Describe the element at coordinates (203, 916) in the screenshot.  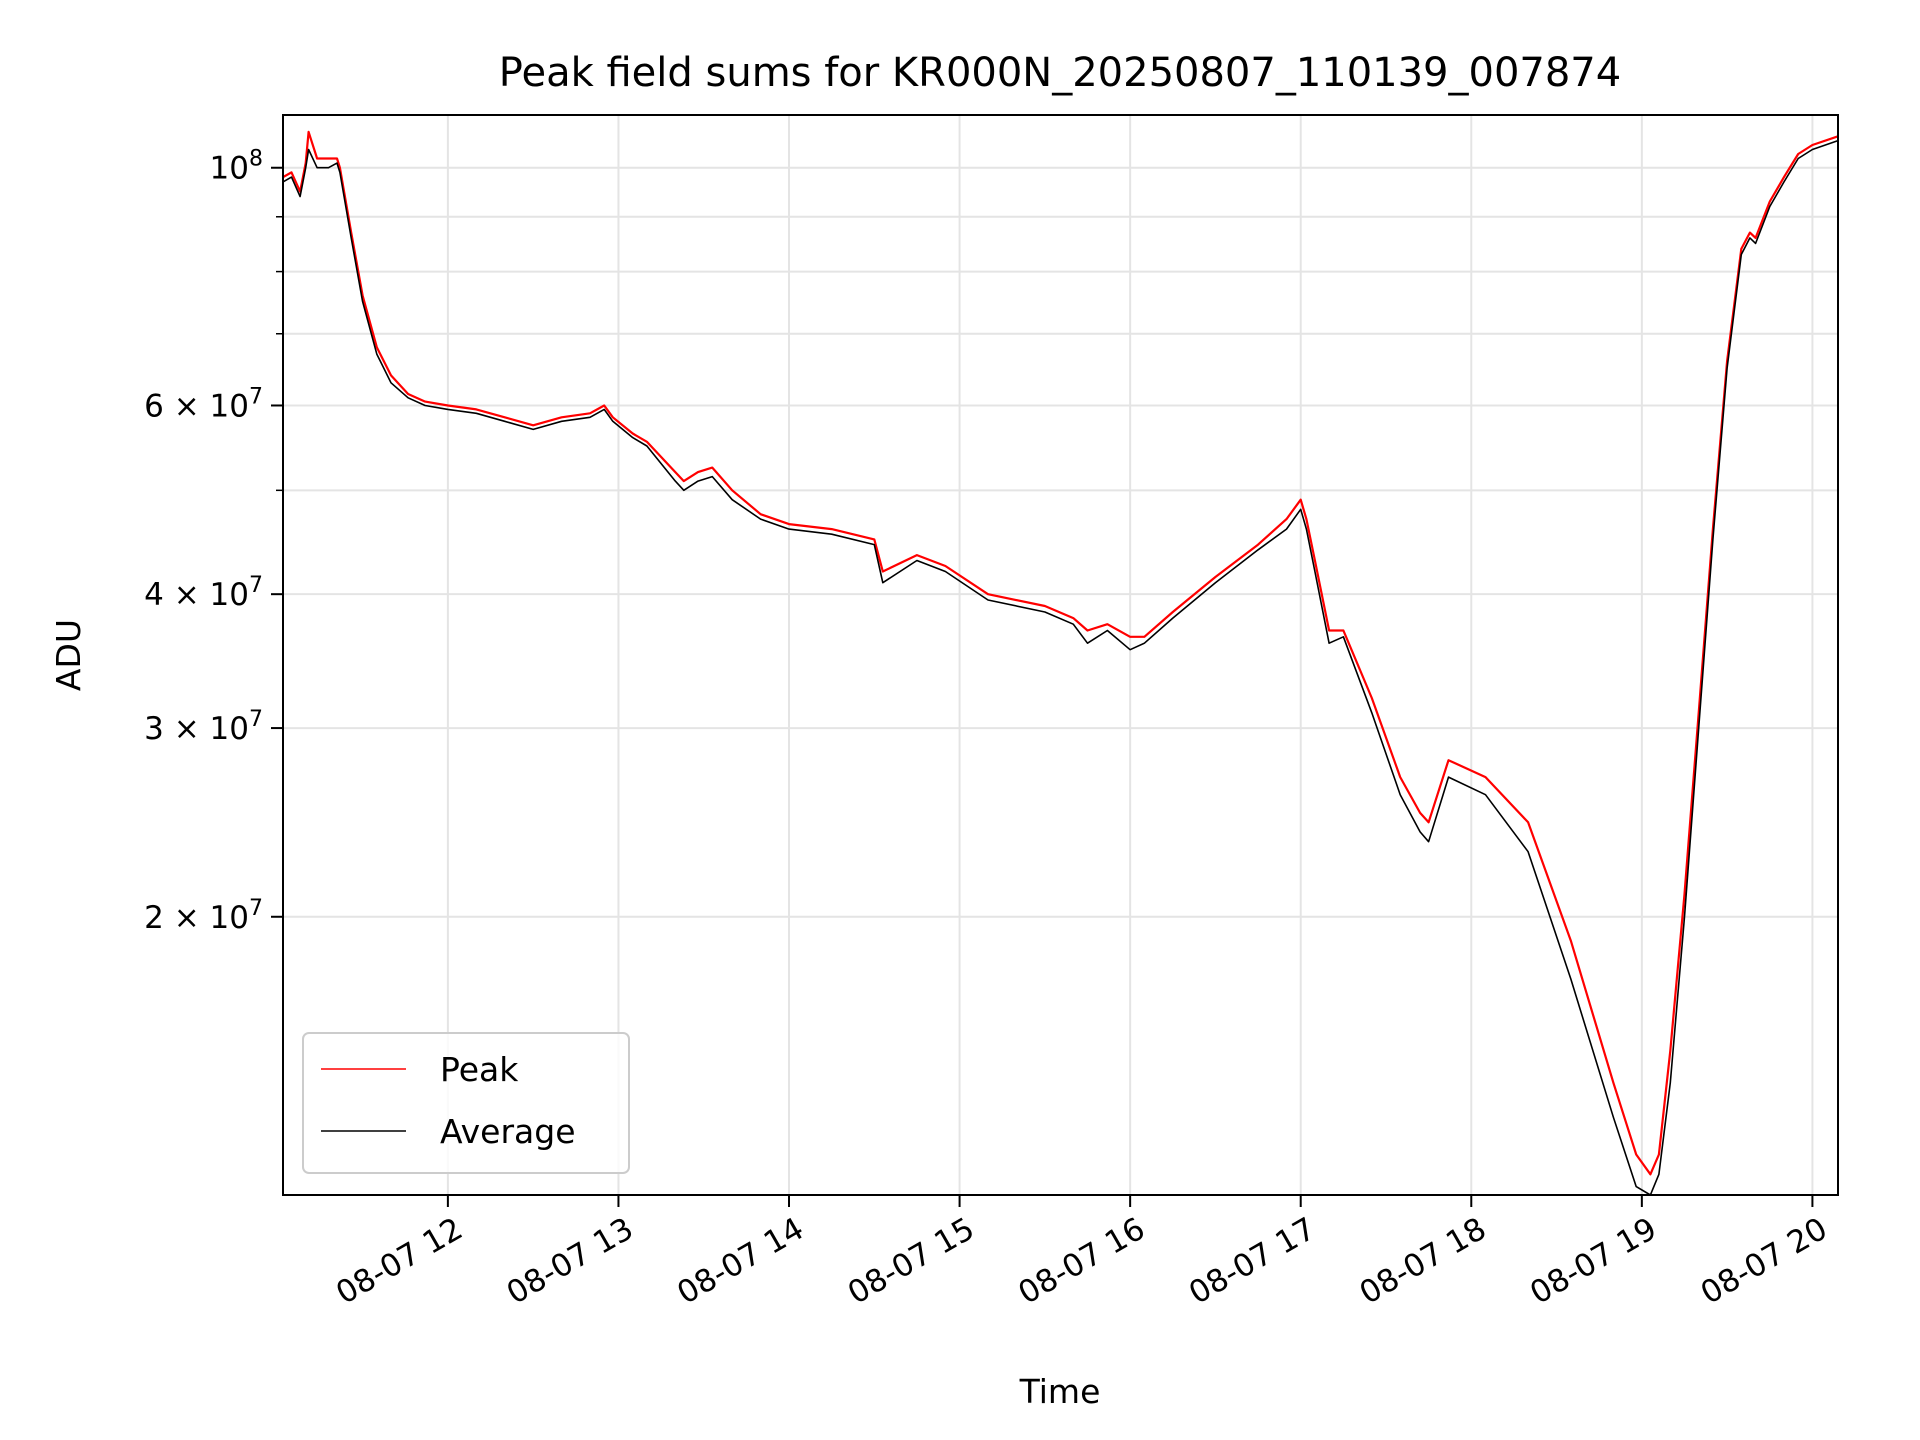
I see `y-tick-label: 2 × 107` at that location.